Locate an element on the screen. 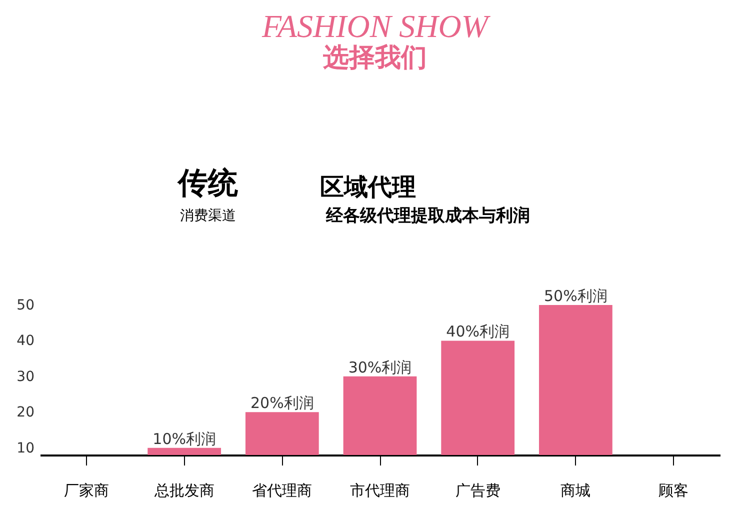 Image resolution: width=750 pixels, height=528 pixels. x-tick-label: 厂家商 is located at coordinates (86, 491).